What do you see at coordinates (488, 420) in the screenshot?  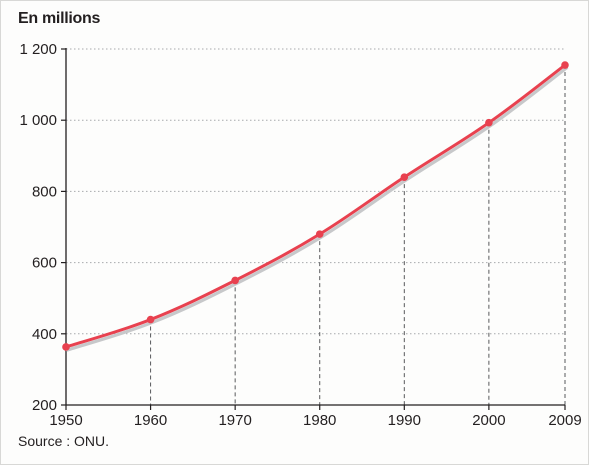 I see `x-tick-label-2000: 2000` at bounding box center [488, 420].